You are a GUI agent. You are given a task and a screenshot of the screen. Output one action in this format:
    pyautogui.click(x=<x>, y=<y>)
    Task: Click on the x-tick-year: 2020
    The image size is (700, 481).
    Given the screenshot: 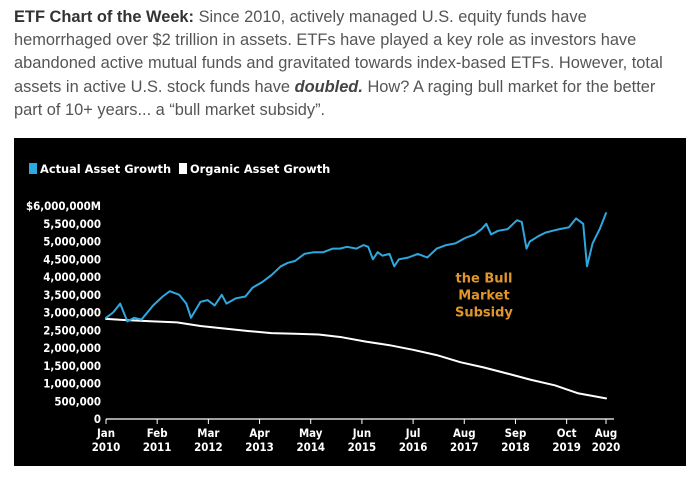 What is the action you would take?
    pyautogui.click(x=606, y=447)
    